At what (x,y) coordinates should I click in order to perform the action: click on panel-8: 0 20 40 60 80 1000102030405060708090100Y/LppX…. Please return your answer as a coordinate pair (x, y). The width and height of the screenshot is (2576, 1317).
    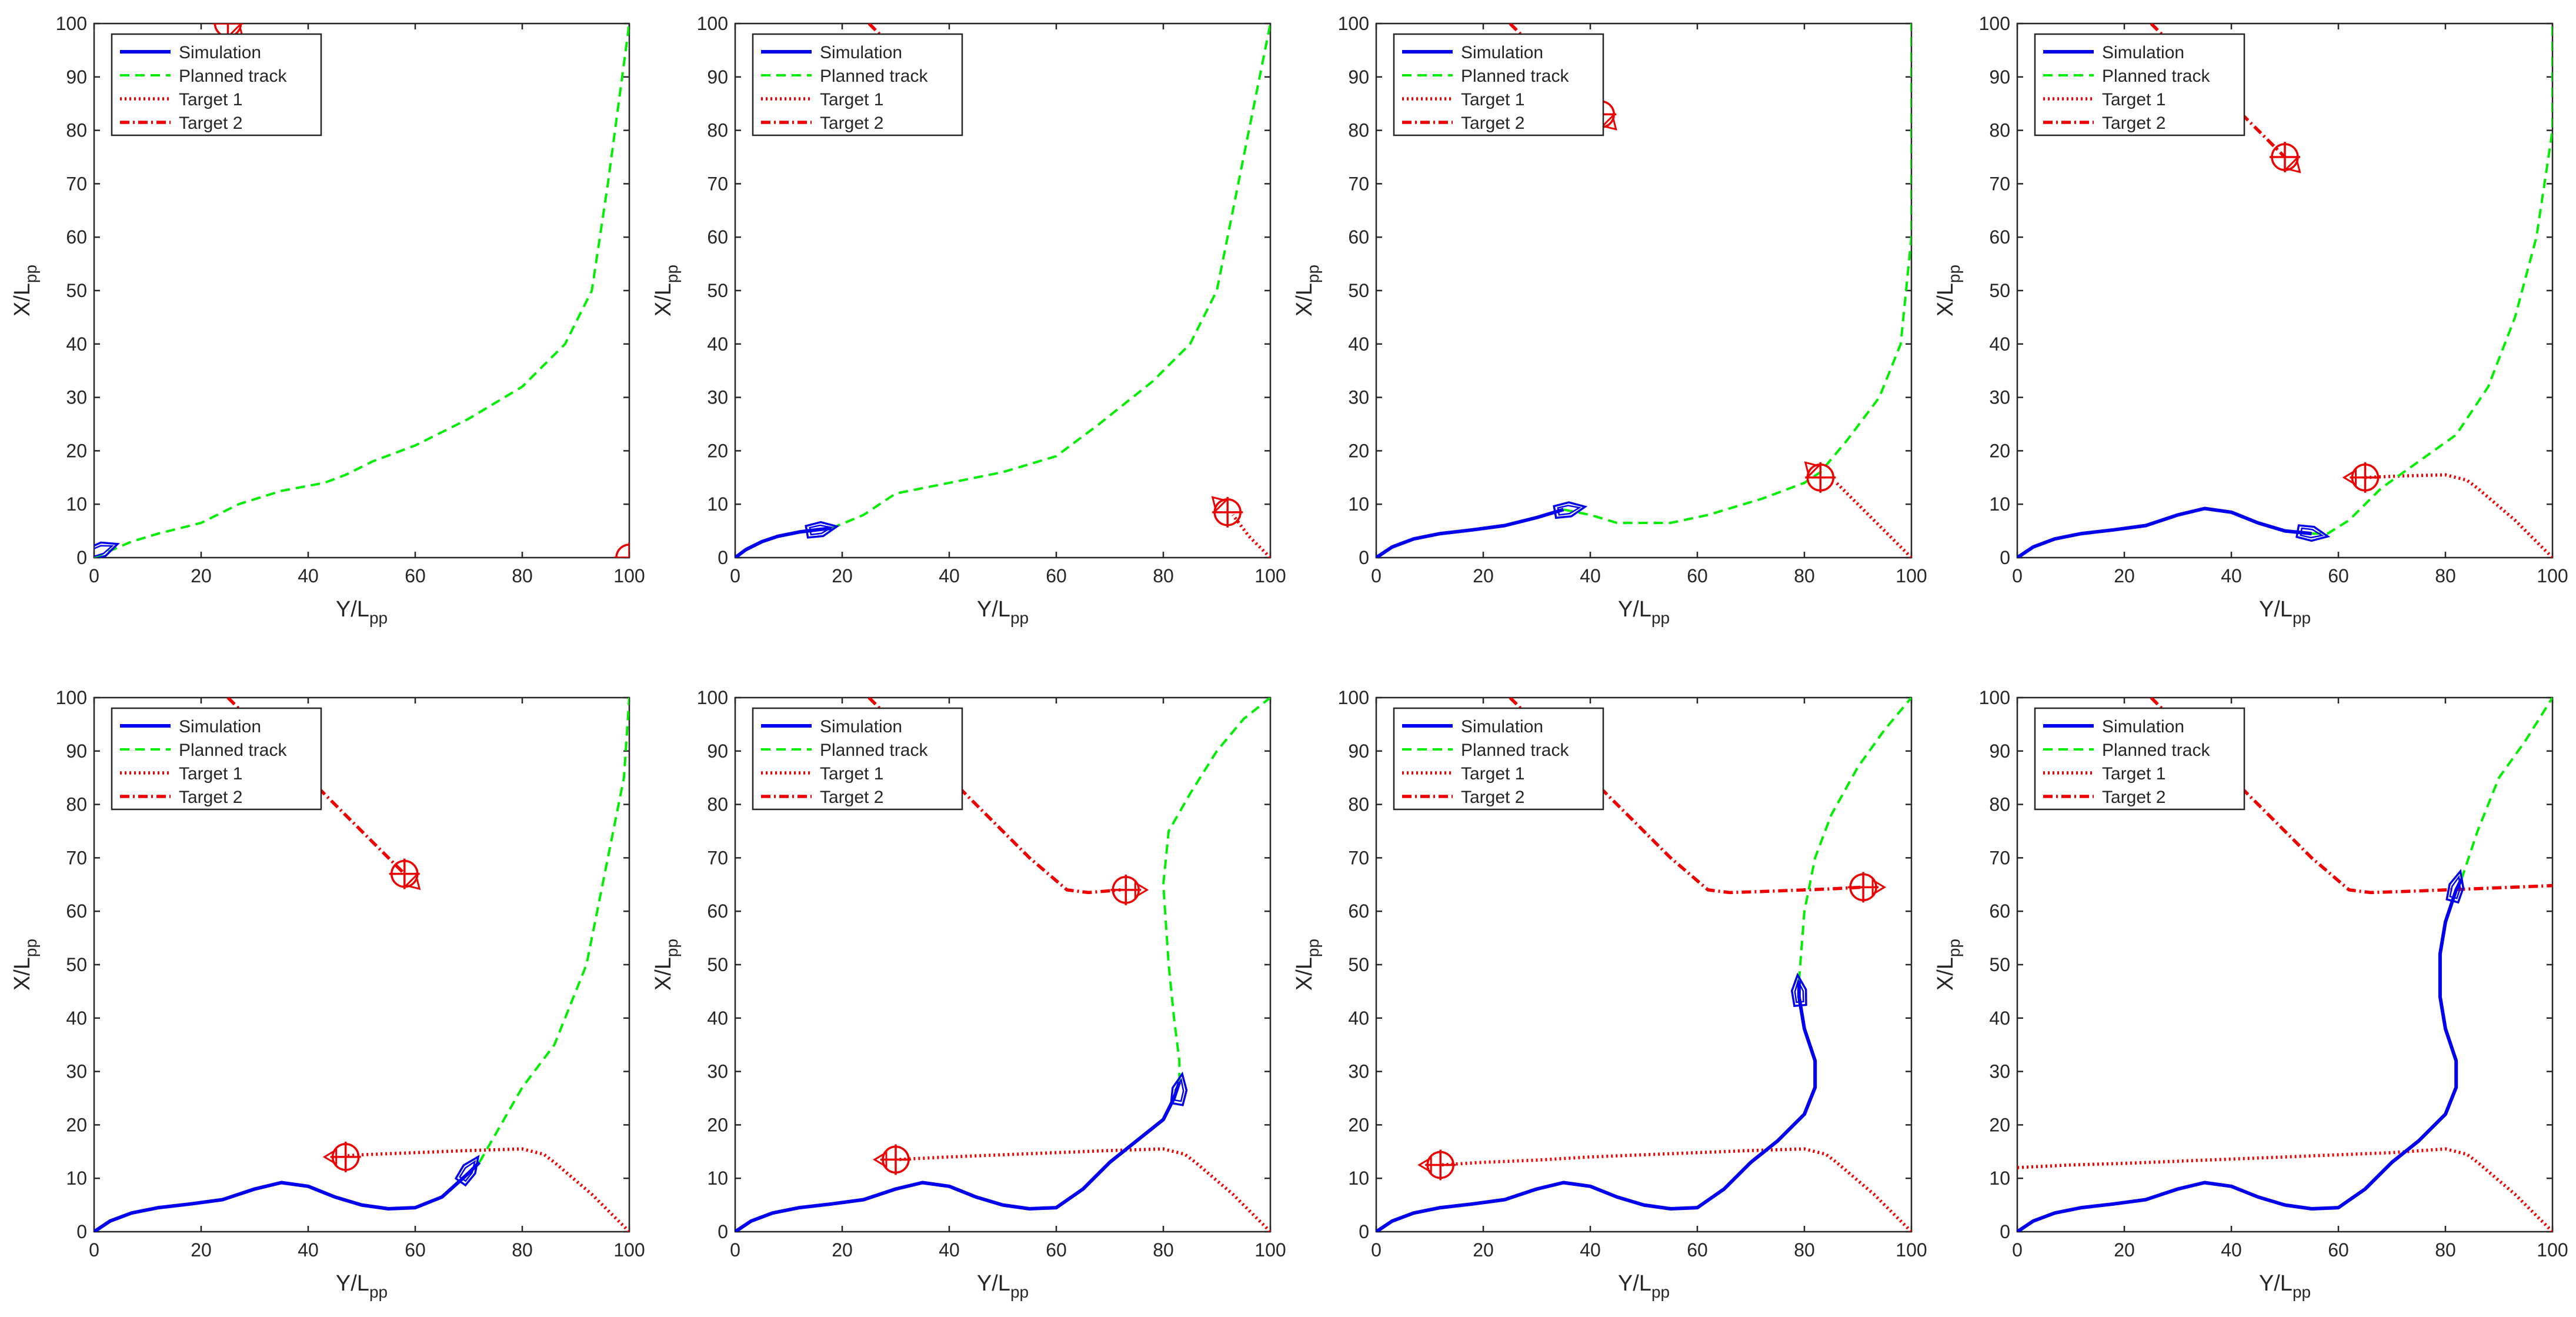
    Looking at the image, I should click on (2250, 994).